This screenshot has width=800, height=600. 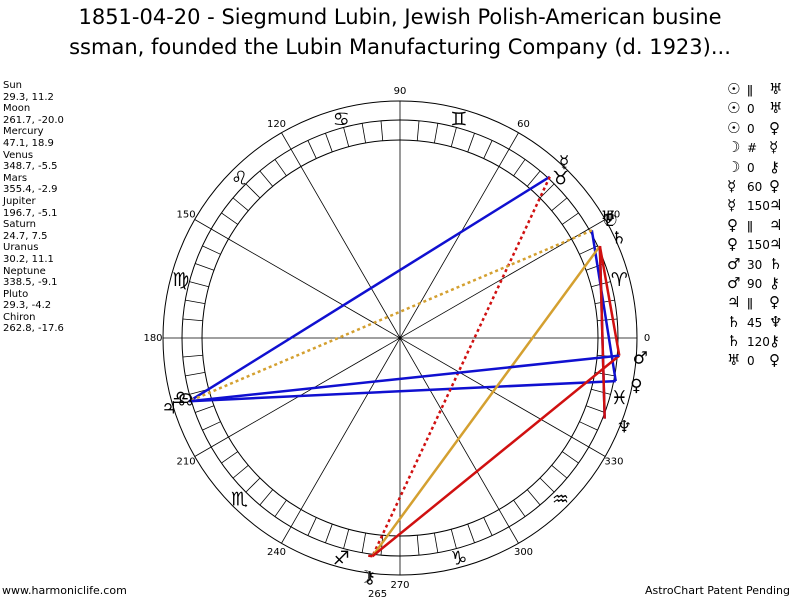 What do you see at coordinates (21, 248) in the screenshot?
I see `planet-name-uranus: Uranus` at bounding box center [21, 248].